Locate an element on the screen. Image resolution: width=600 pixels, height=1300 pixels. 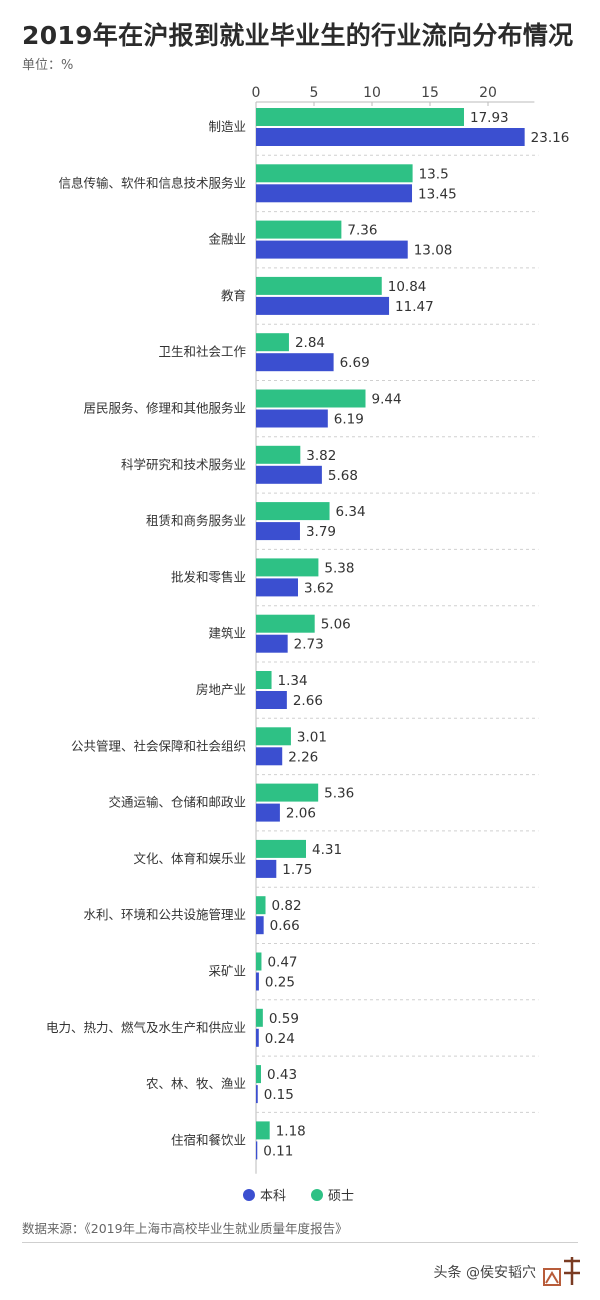
value-label-bachelor: 0.15 is located at coordinates (279, 1095).